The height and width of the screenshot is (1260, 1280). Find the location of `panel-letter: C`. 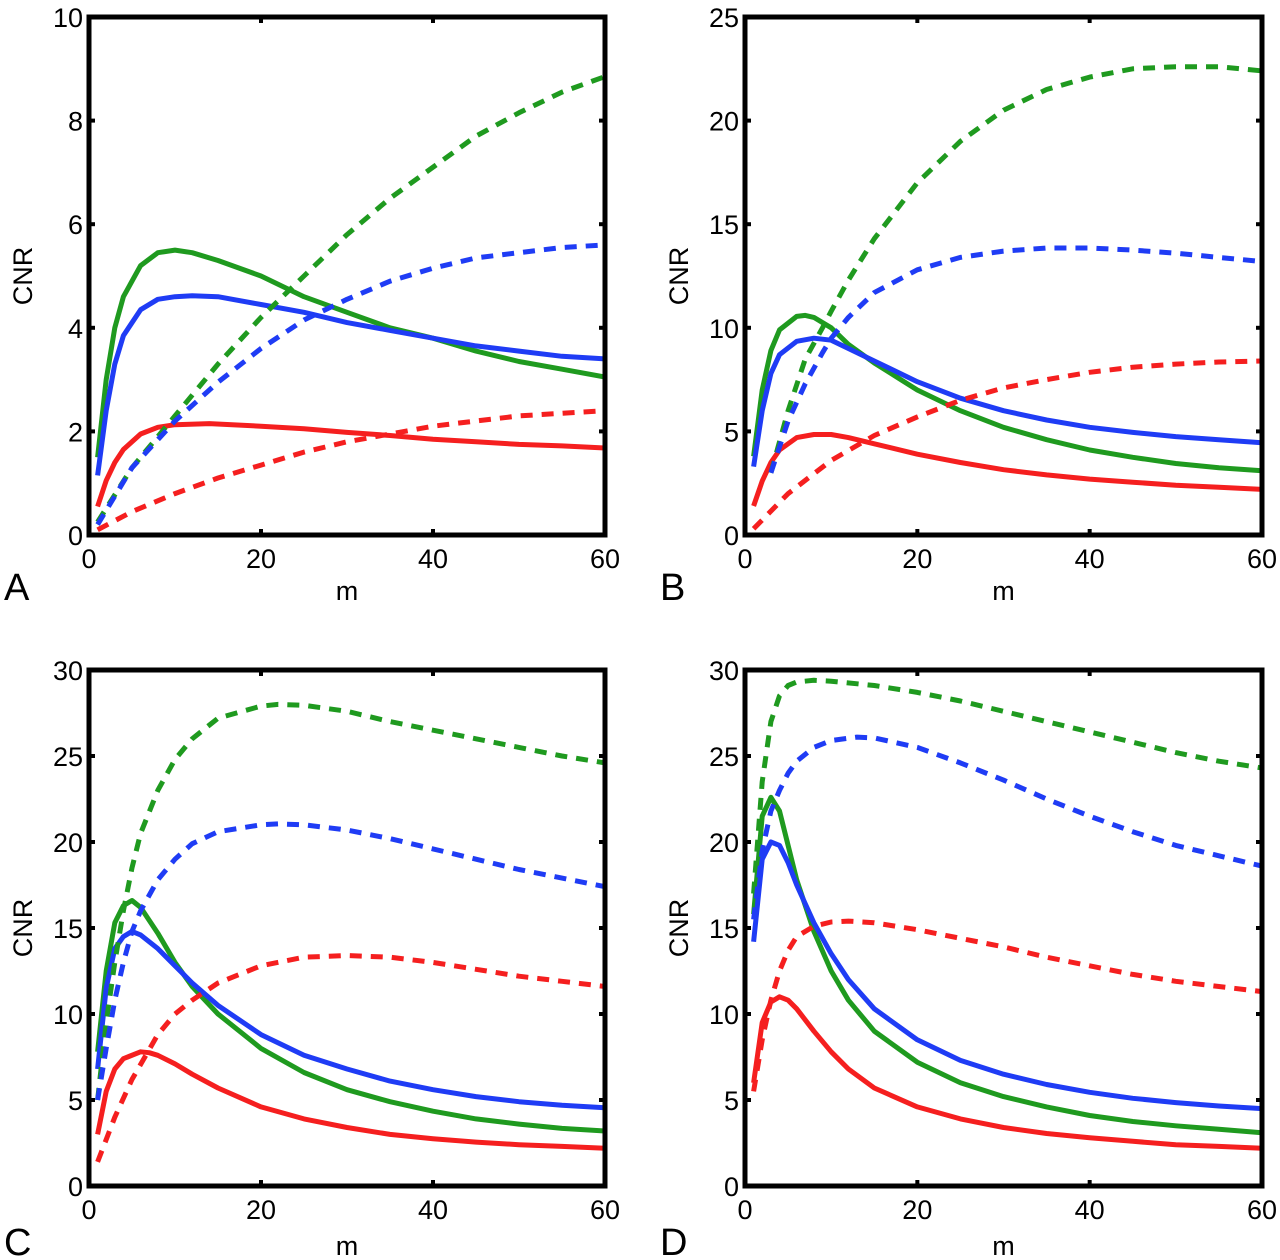

panel-letter: C is located at coordinates (17, 1241).